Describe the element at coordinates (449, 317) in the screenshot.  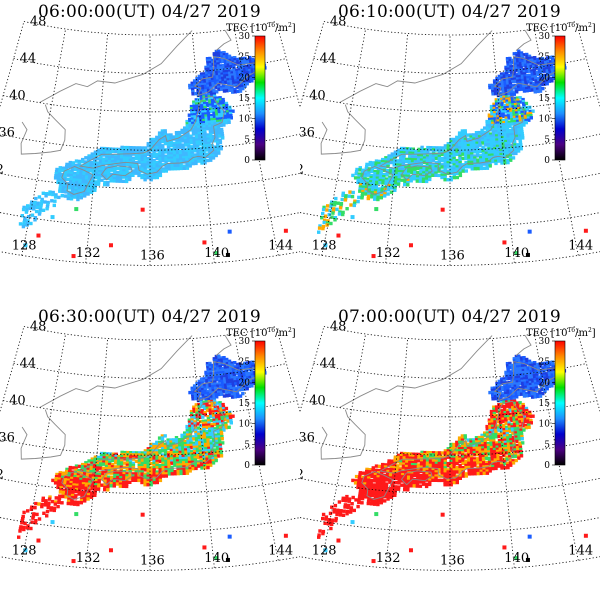
I see `panel-title: 07:00:00(UT) 04/27 2019` at that location.